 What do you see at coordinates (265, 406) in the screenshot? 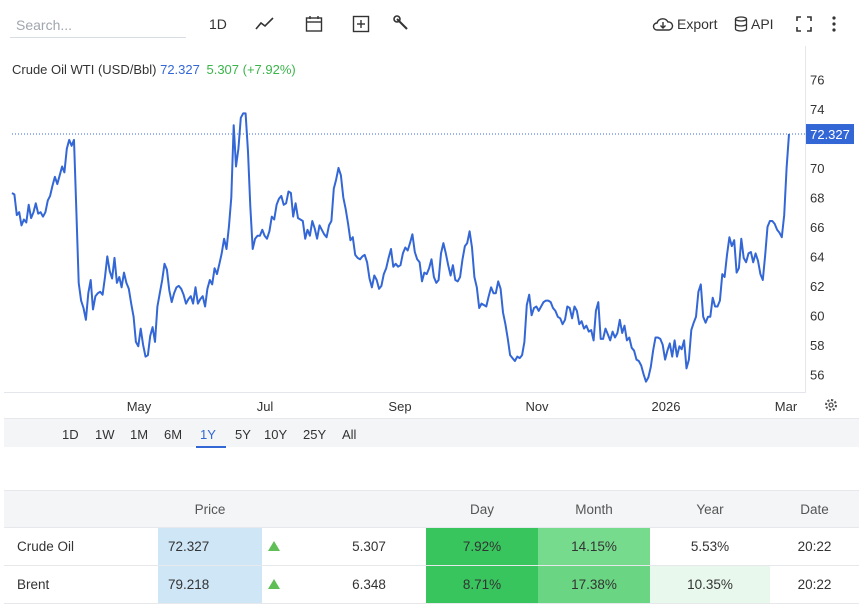
I see `x-tick-label: Jul` at bounding box center [265, 406].